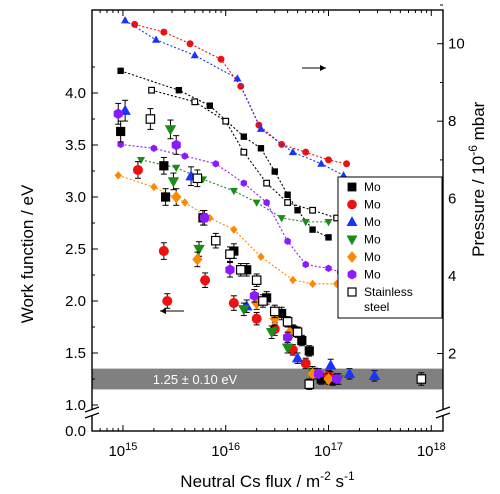 The width and height of the screenshot is (500, 494). I want to click on y2-tick-label: 4, so click(452, 276).